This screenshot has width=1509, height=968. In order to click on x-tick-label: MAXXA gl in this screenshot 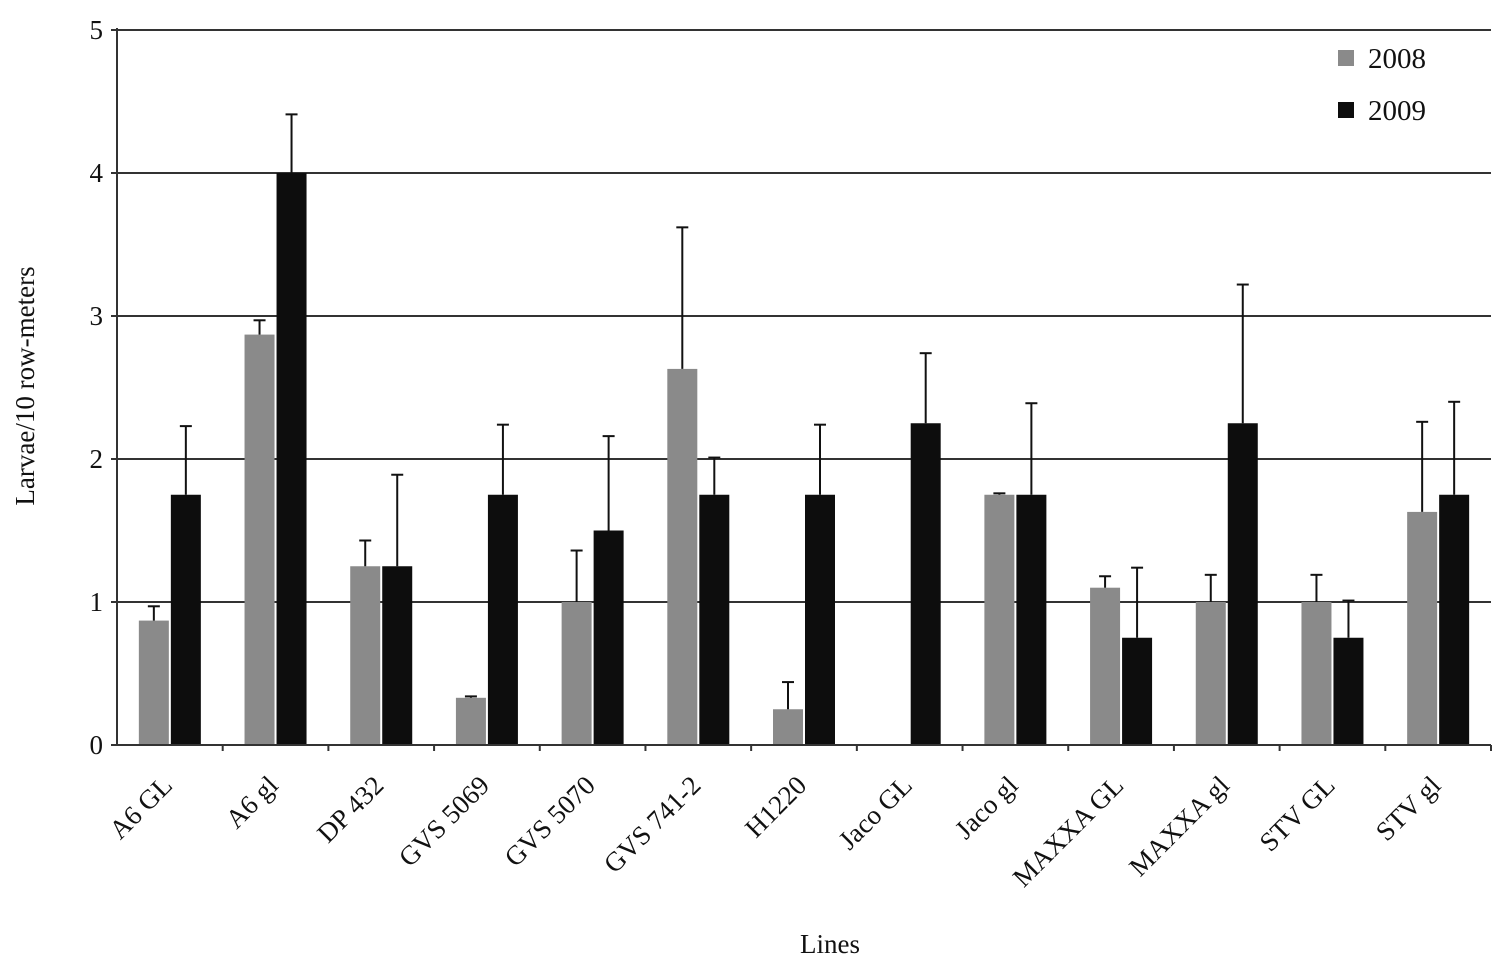, I will do `click(1179, 826)`.